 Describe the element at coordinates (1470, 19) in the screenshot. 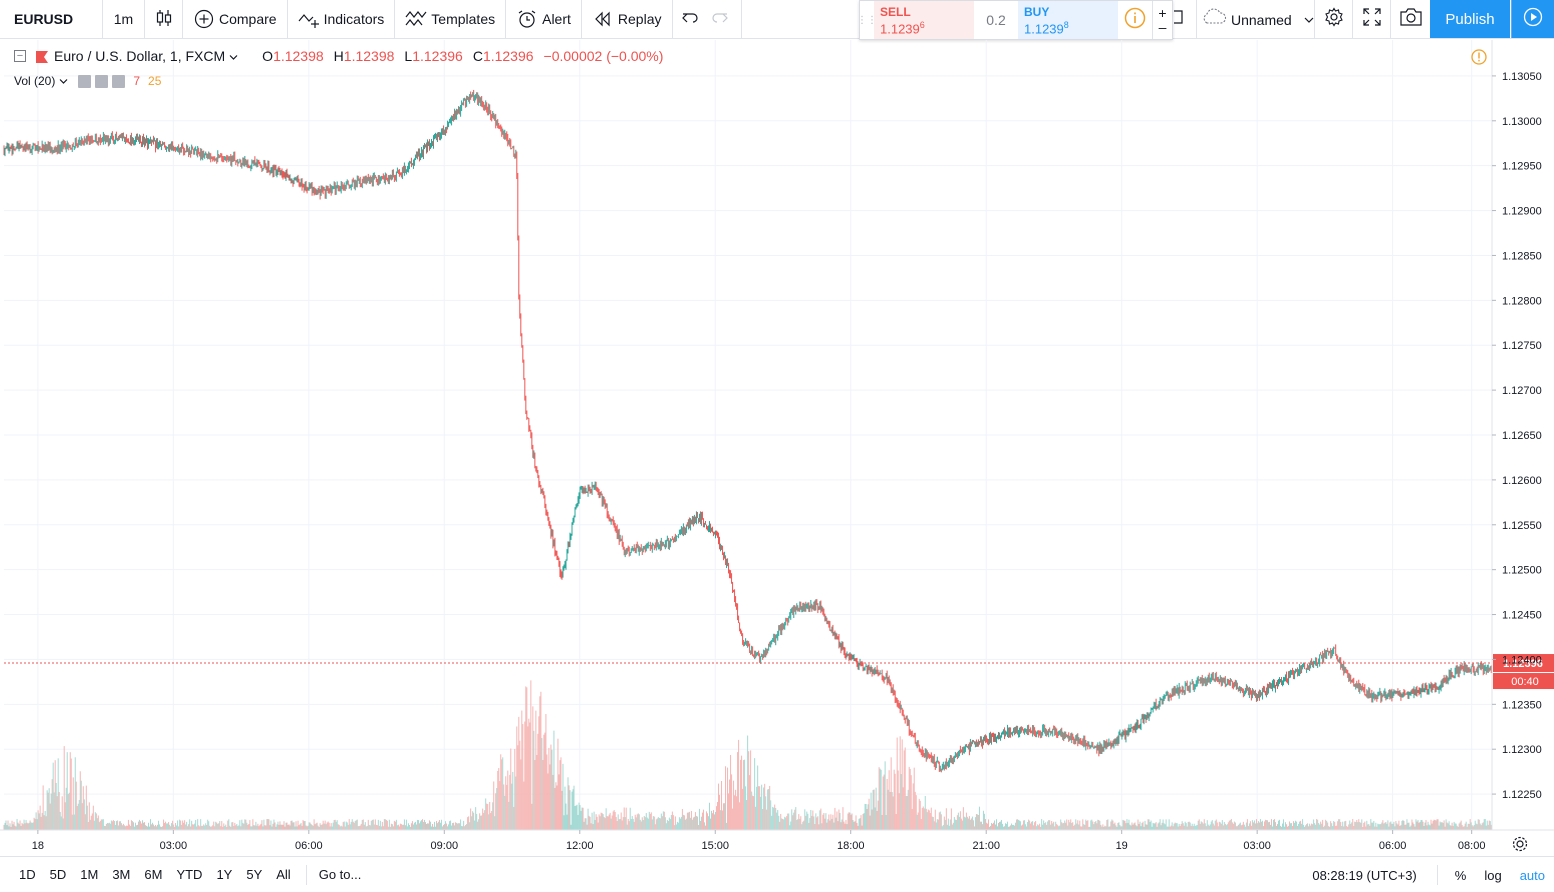

I see `publish-button: Publish` at that location.